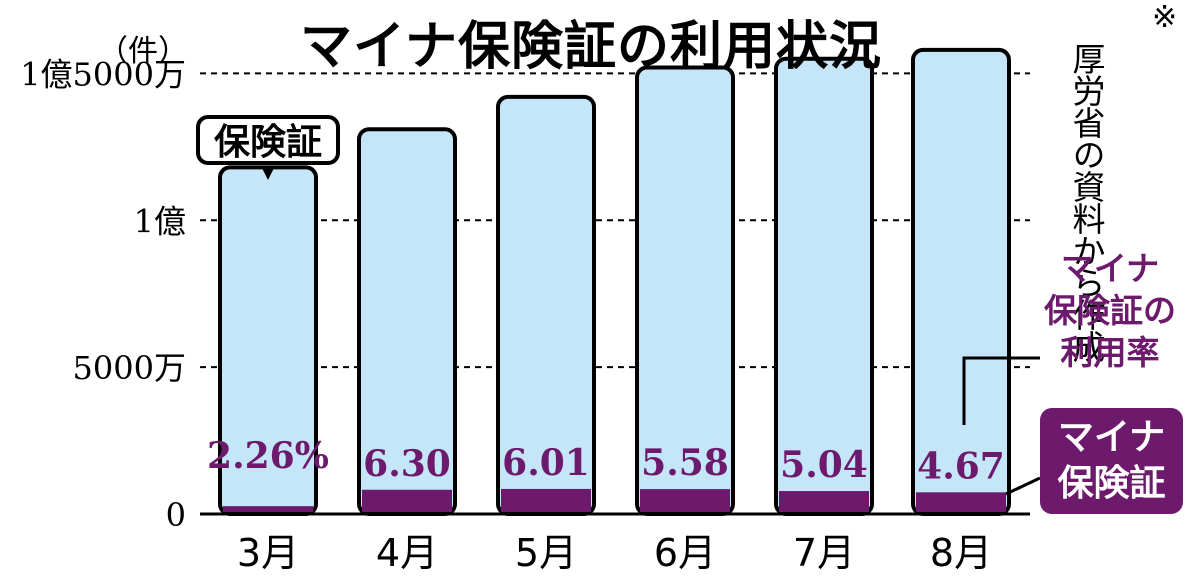  I want to click on x-tick-label: 8月, so click(961, 553).